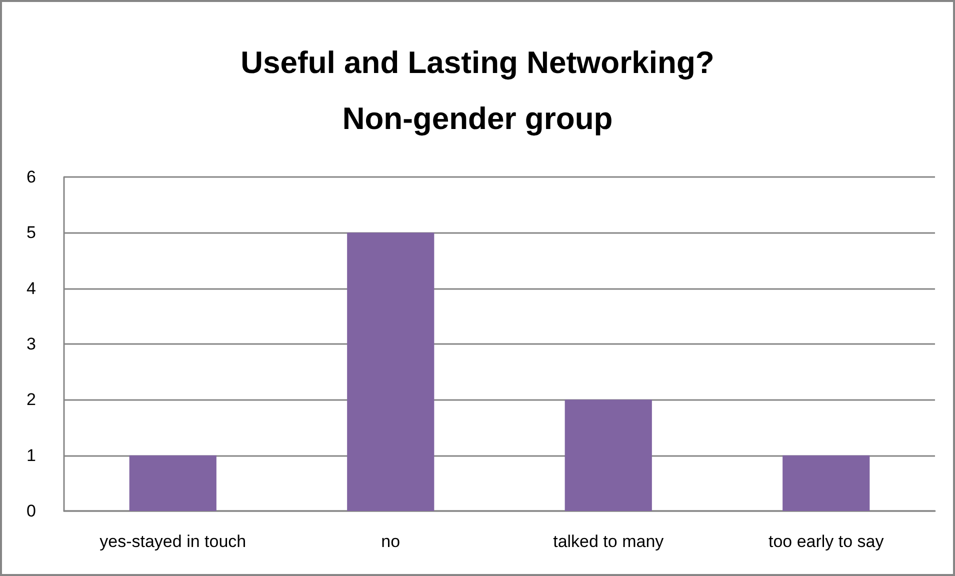  I want to click on y-tick-label: 3, so click(31, 344).